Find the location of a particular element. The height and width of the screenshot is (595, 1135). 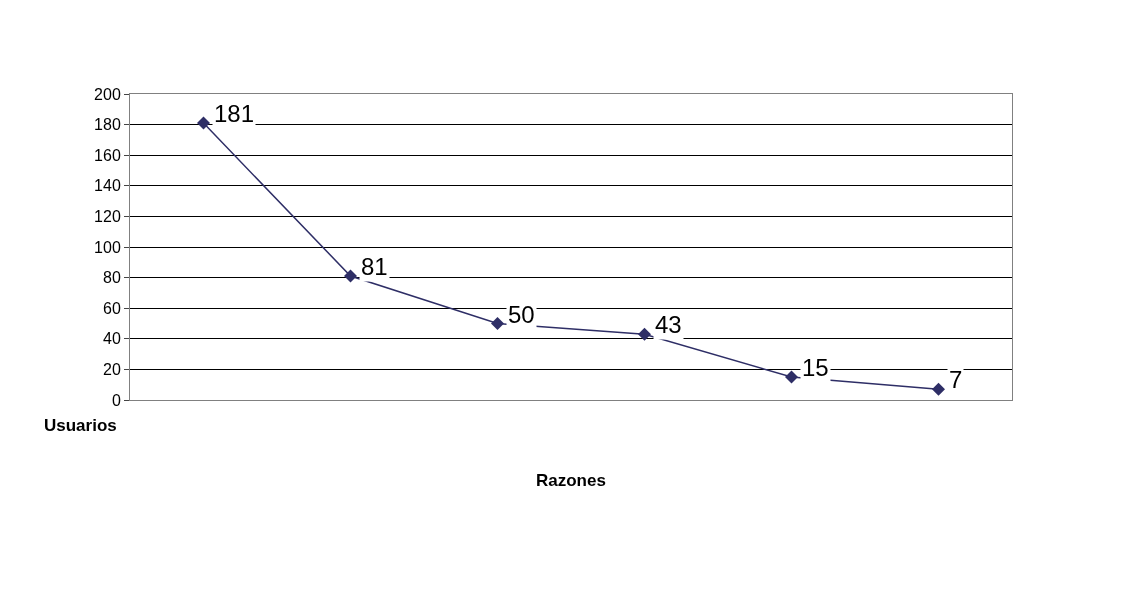

y-axis-title: Usuarios is located at coordinates (80, 425).